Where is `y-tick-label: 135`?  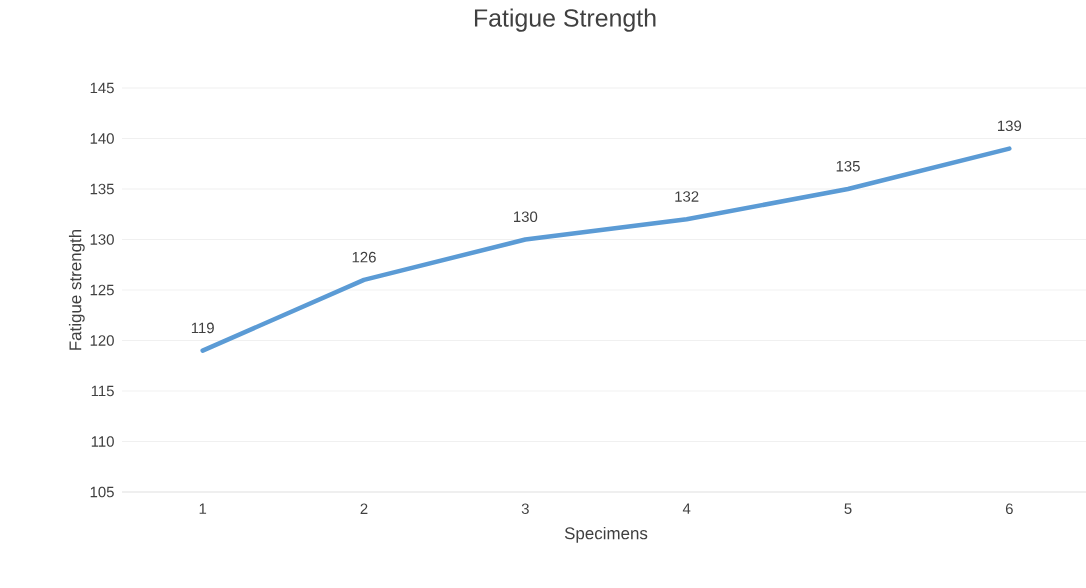 y-tick-label: 135 is located at coordinates (102, 189).